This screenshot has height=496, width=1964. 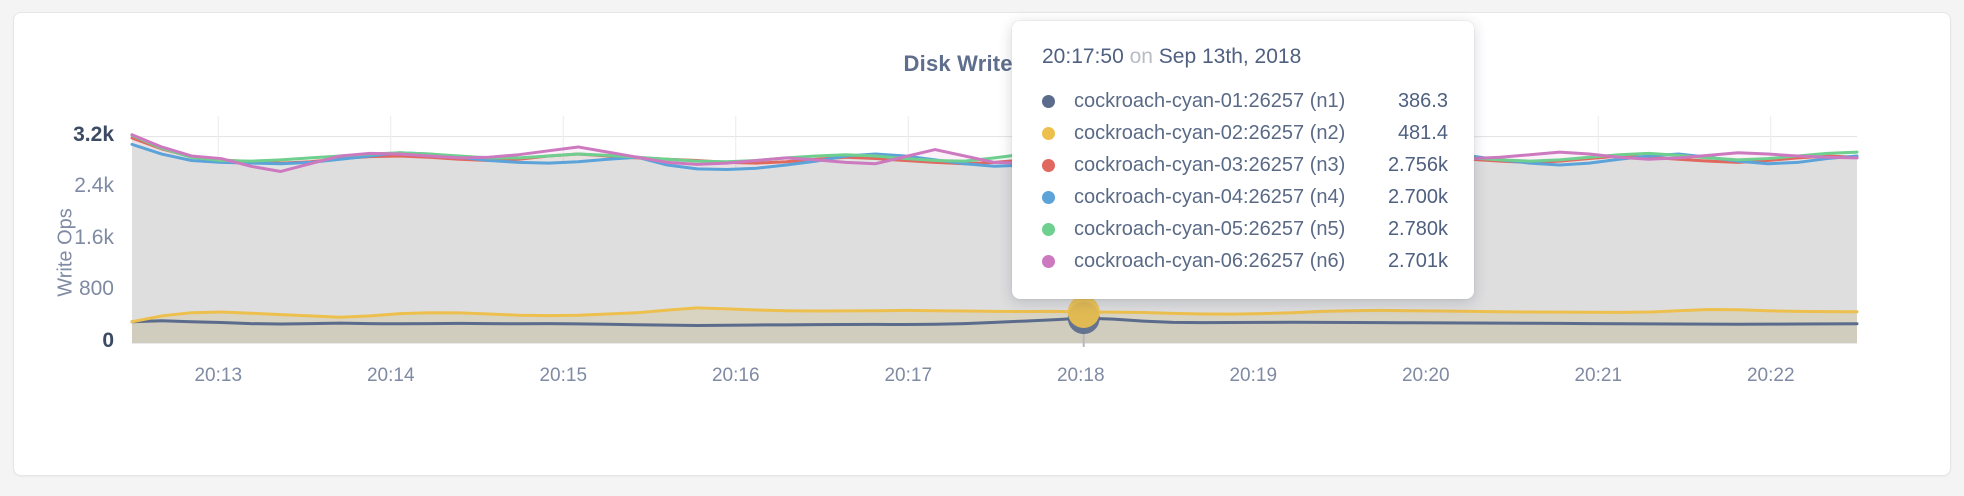 What do you see at coordinates (1210, 132) in the screenshot?
I see `tooltip-series-name: cockroach-cyan-02:26257 (n2)` at bounding box center [1210, 132].